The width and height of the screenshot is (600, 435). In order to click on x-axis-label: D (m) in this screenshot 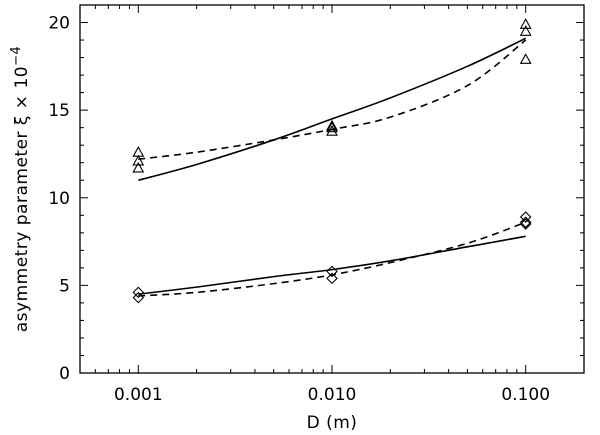, I will do `click(332, 423)`.